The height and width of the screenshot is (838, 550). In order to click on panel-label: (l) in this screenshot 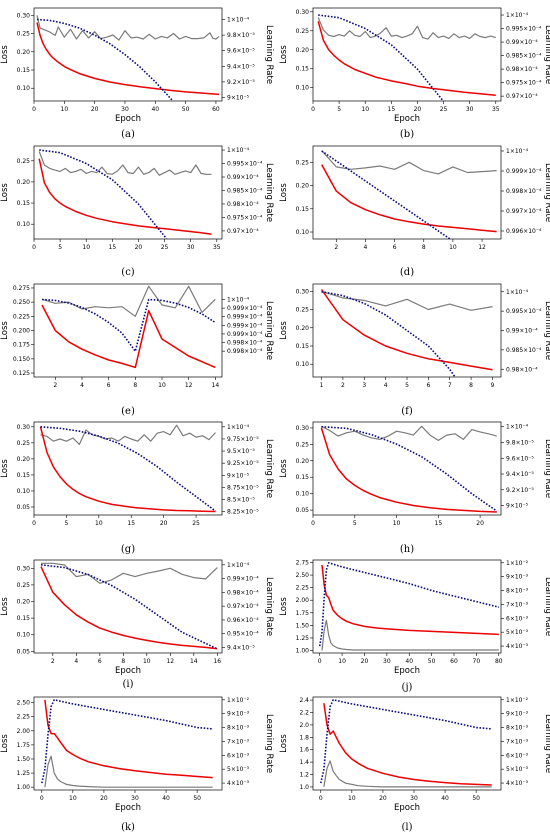, I will do `click(406, 827)`.